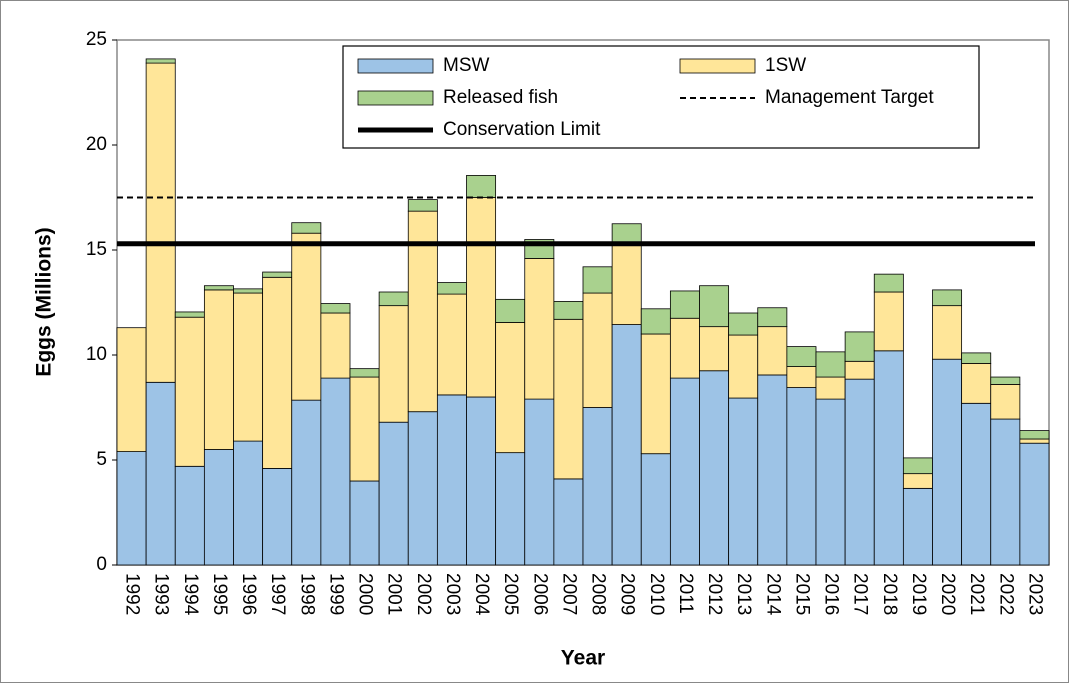 The width and height of the screenshot is (1070, 684). I want to click on x-tick-label: 2004, so click(481, 594).